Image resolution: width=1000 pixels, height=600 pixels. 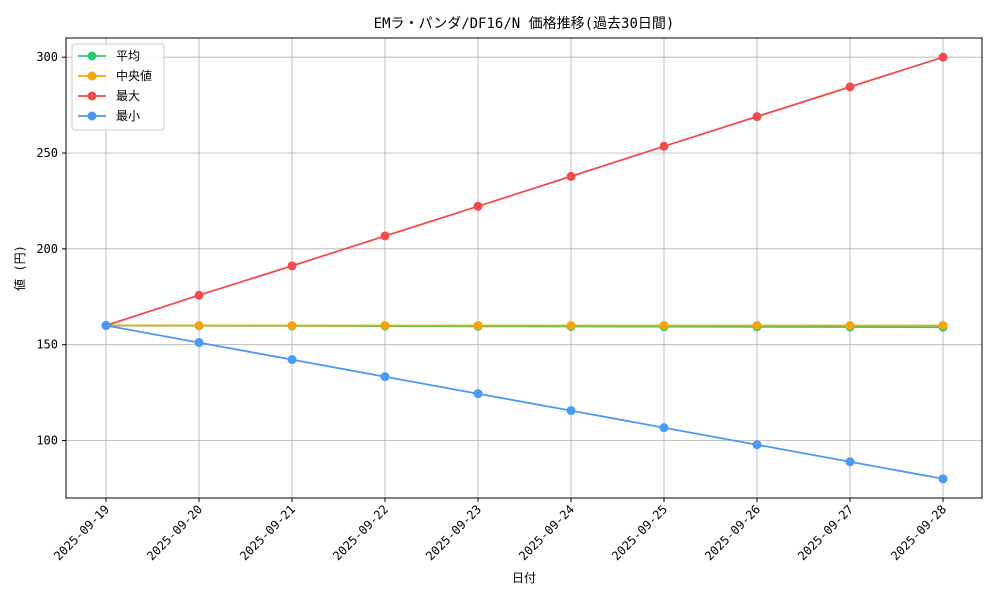 What do you see at coordinates (118, 87) in the screenshot?
I see `legend-box` at bounding box center [118, 87].